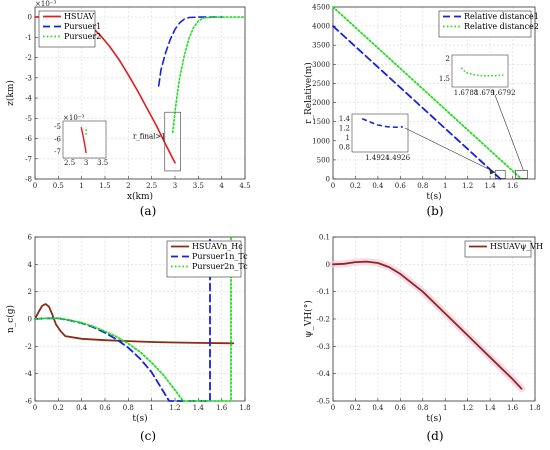 Image resolution: width=550 pixels, height=450 pixels. What do you see at coordinates (35, 408) in the screenshot?
I see `c-xtick-label-0: 0` at bounding box center [35, 408].